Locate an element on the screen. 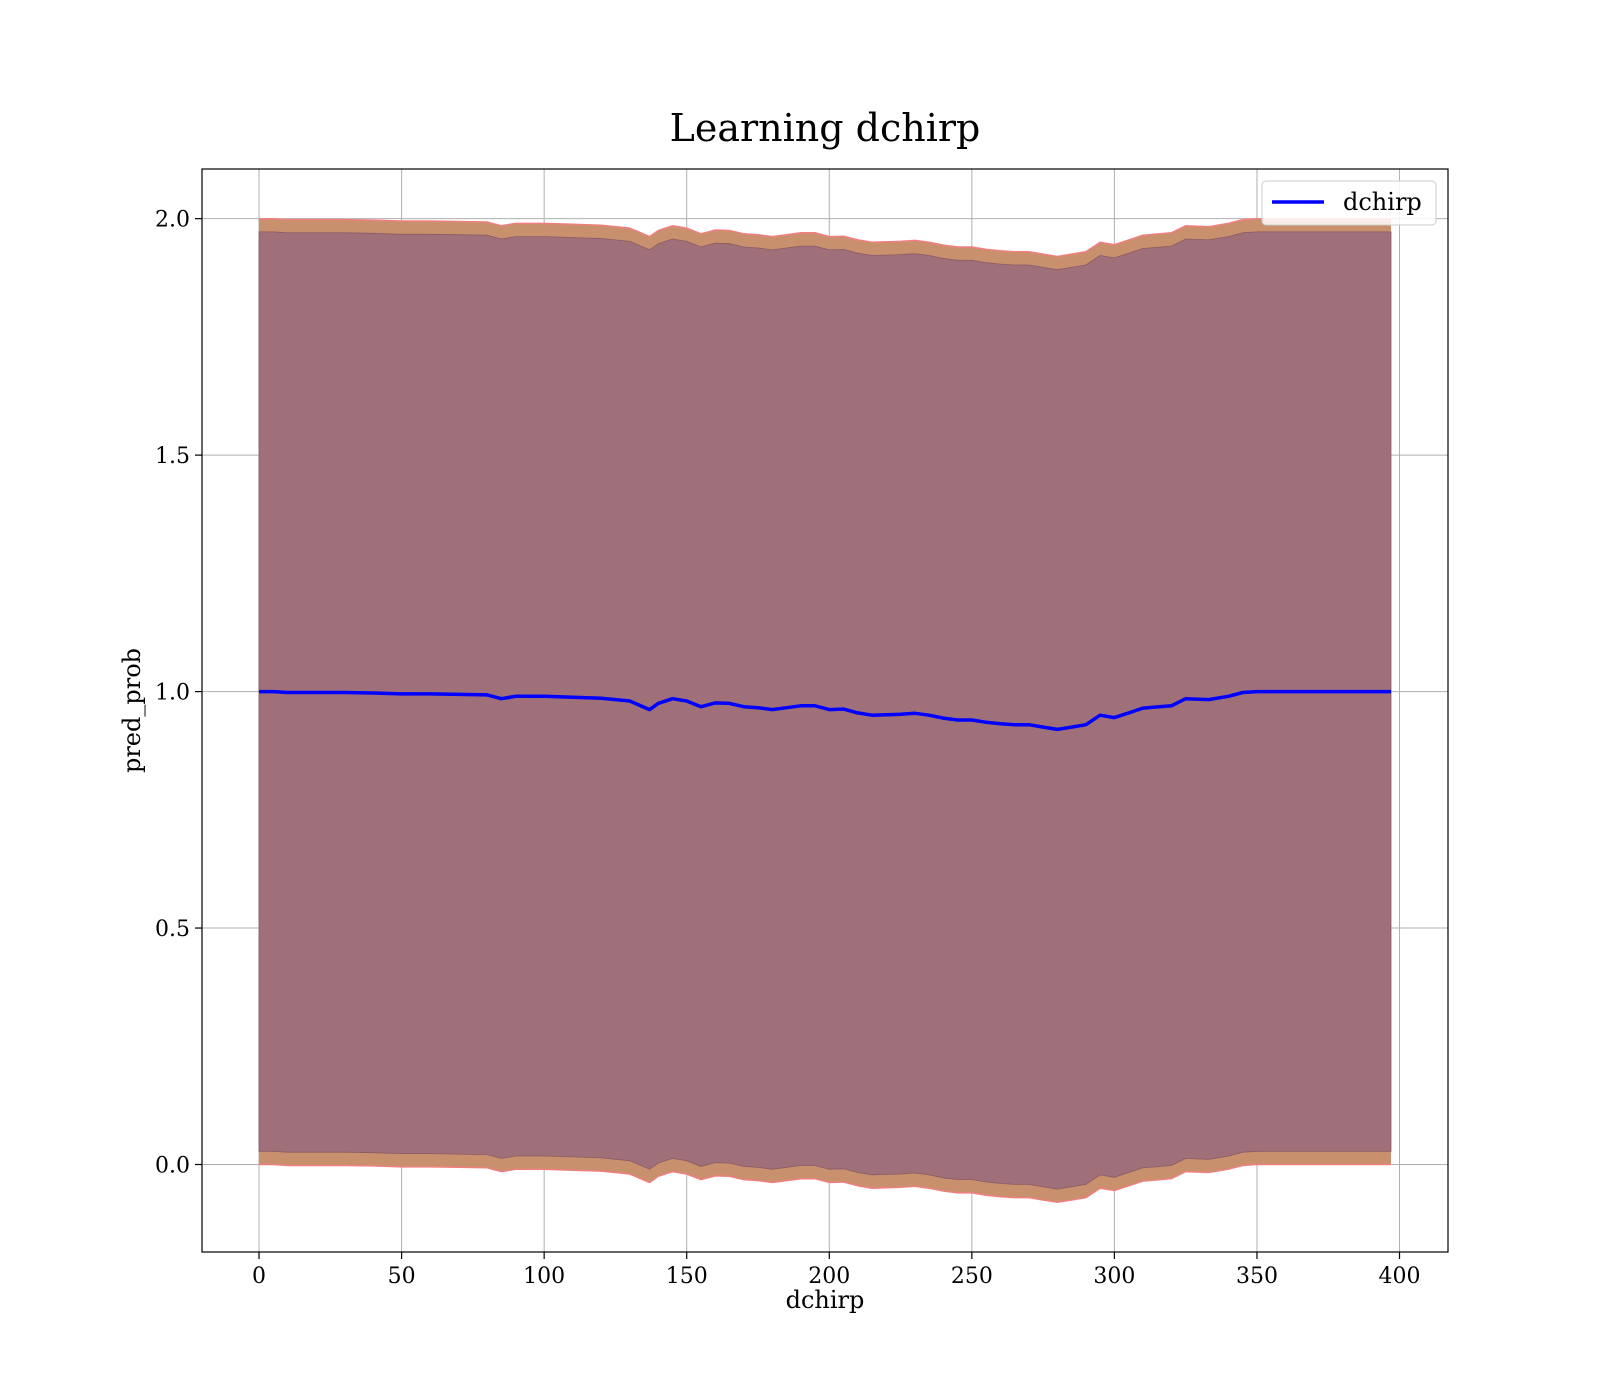 The image size is (1600, 1400). y-axis-ticks: 0.0 0.5 1.0 1.5 2.0 is located at coordinates (178, 693).